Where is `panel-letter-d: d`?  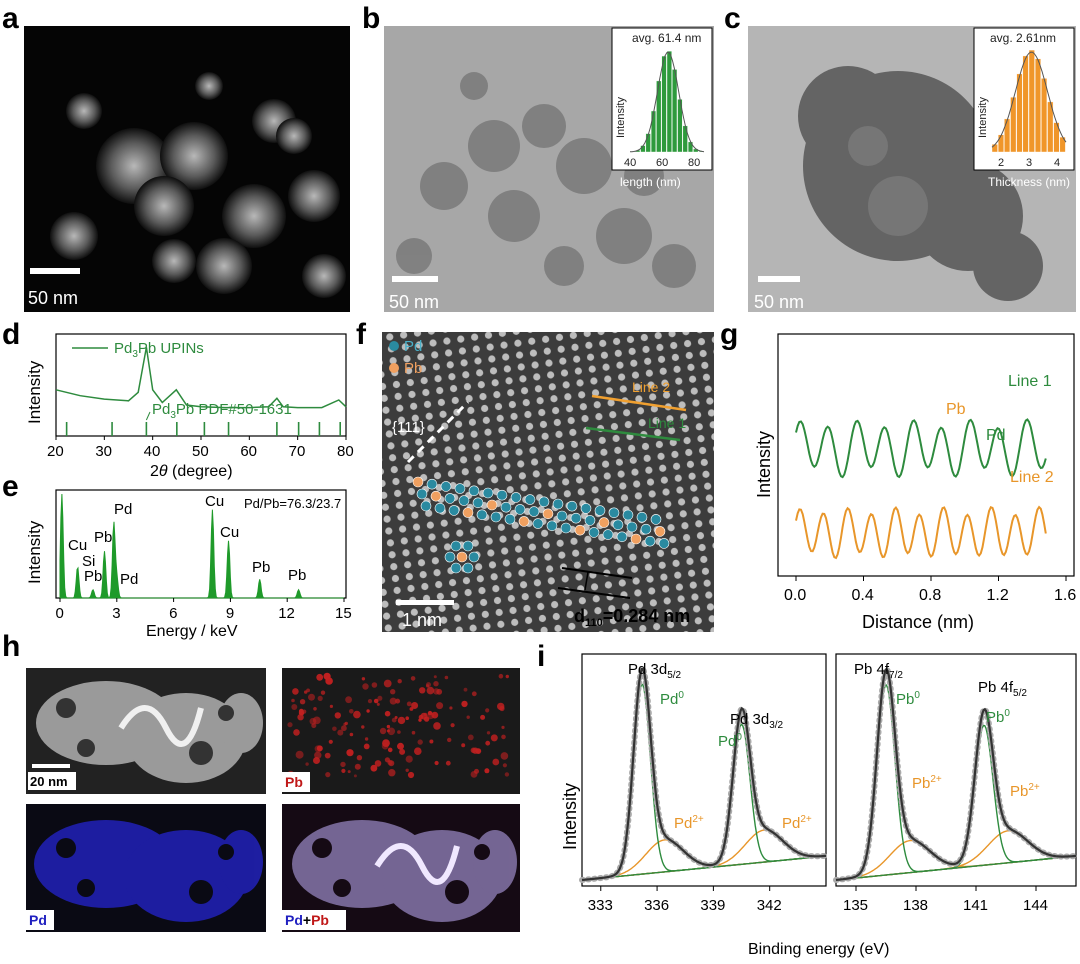 panel-letter-d: d is located at coordinates (11, 334).